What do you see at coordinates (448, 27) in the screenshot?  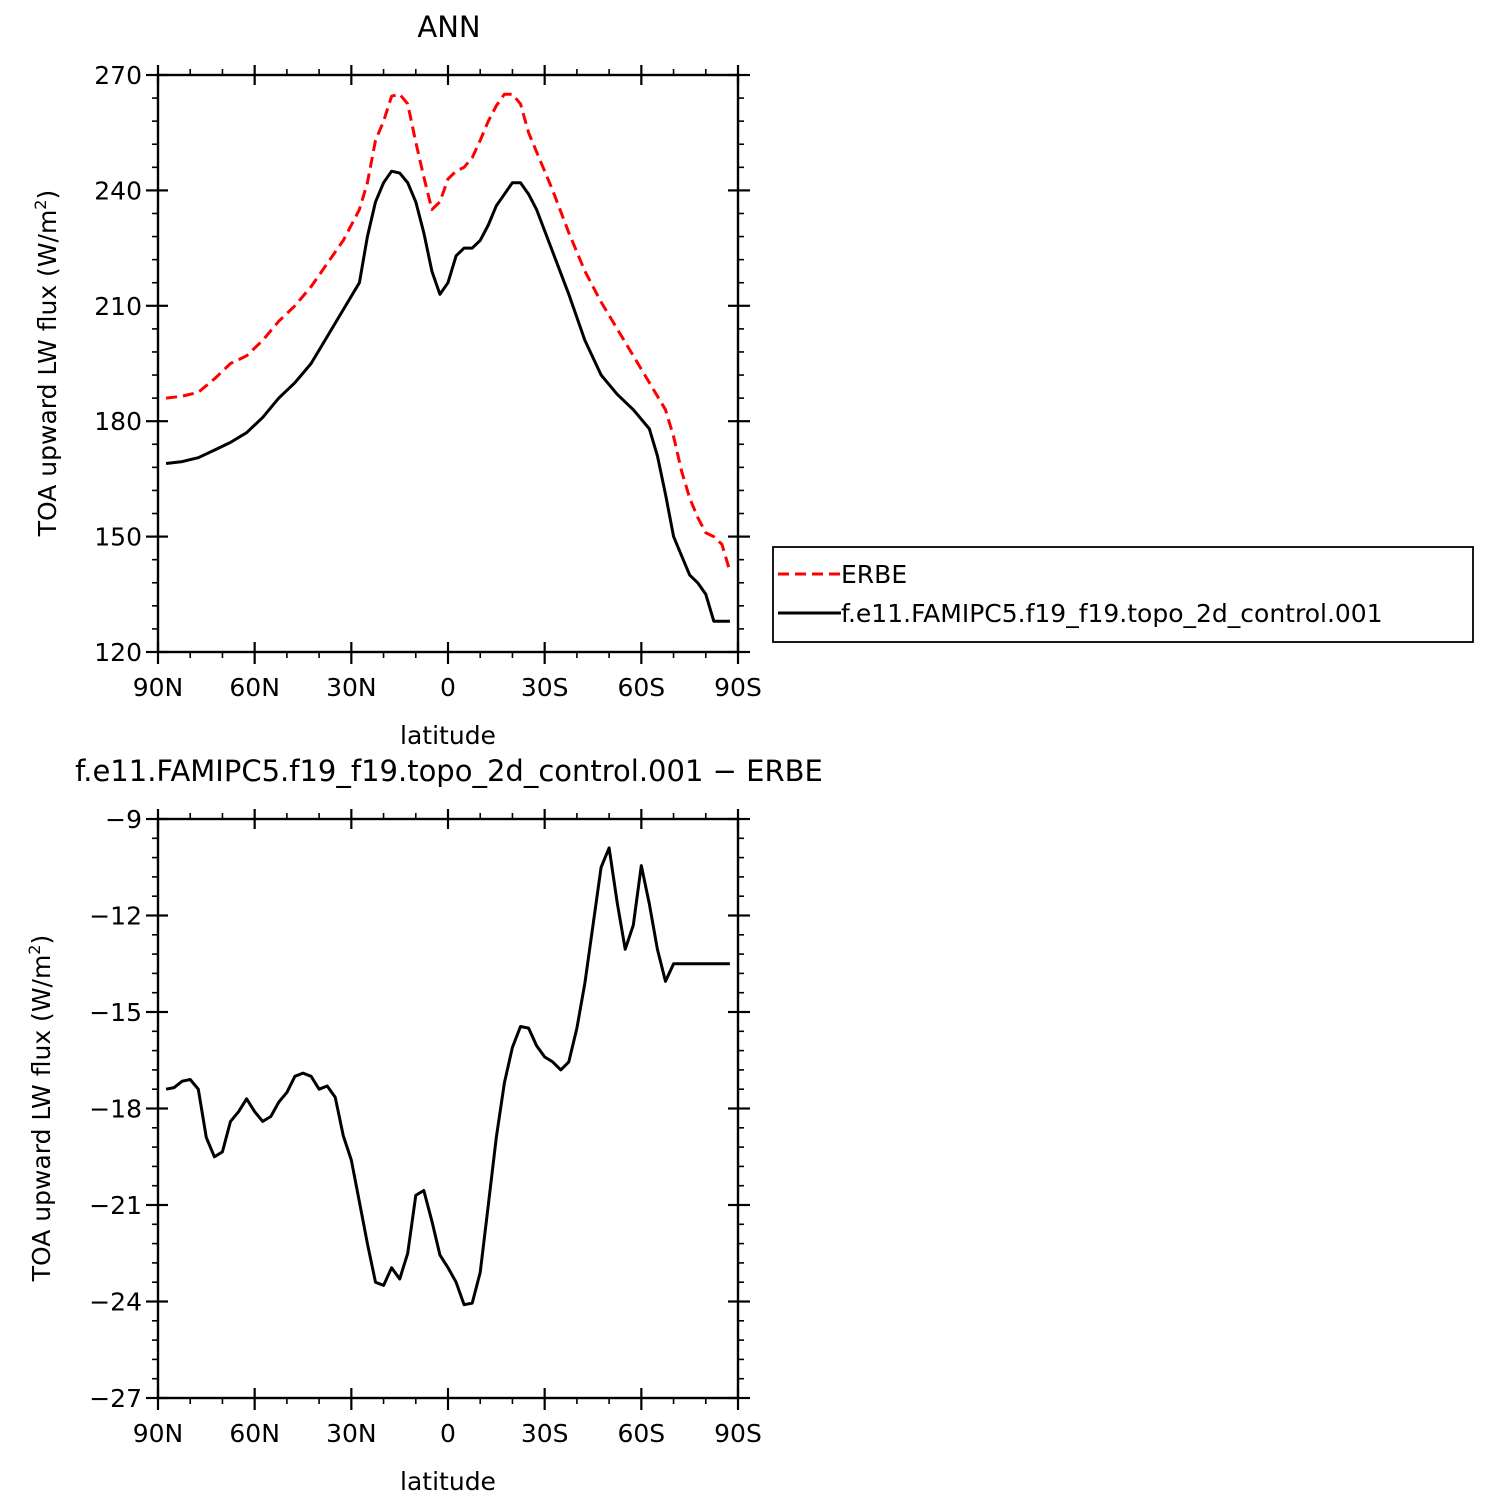 I see `top-panel-title: ANN` at bounding box center [448, 27].